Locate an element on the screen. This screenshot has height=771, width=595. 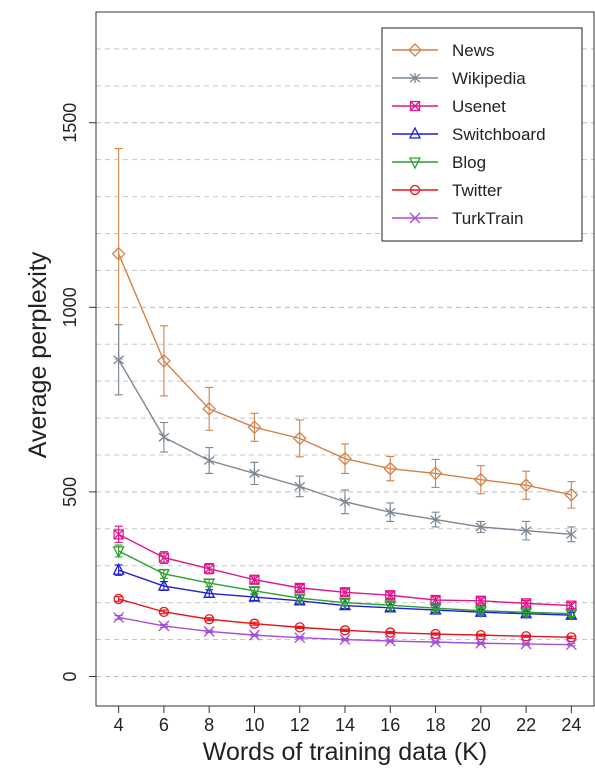
legend-label: Blog is located at coordinates (469, 162).